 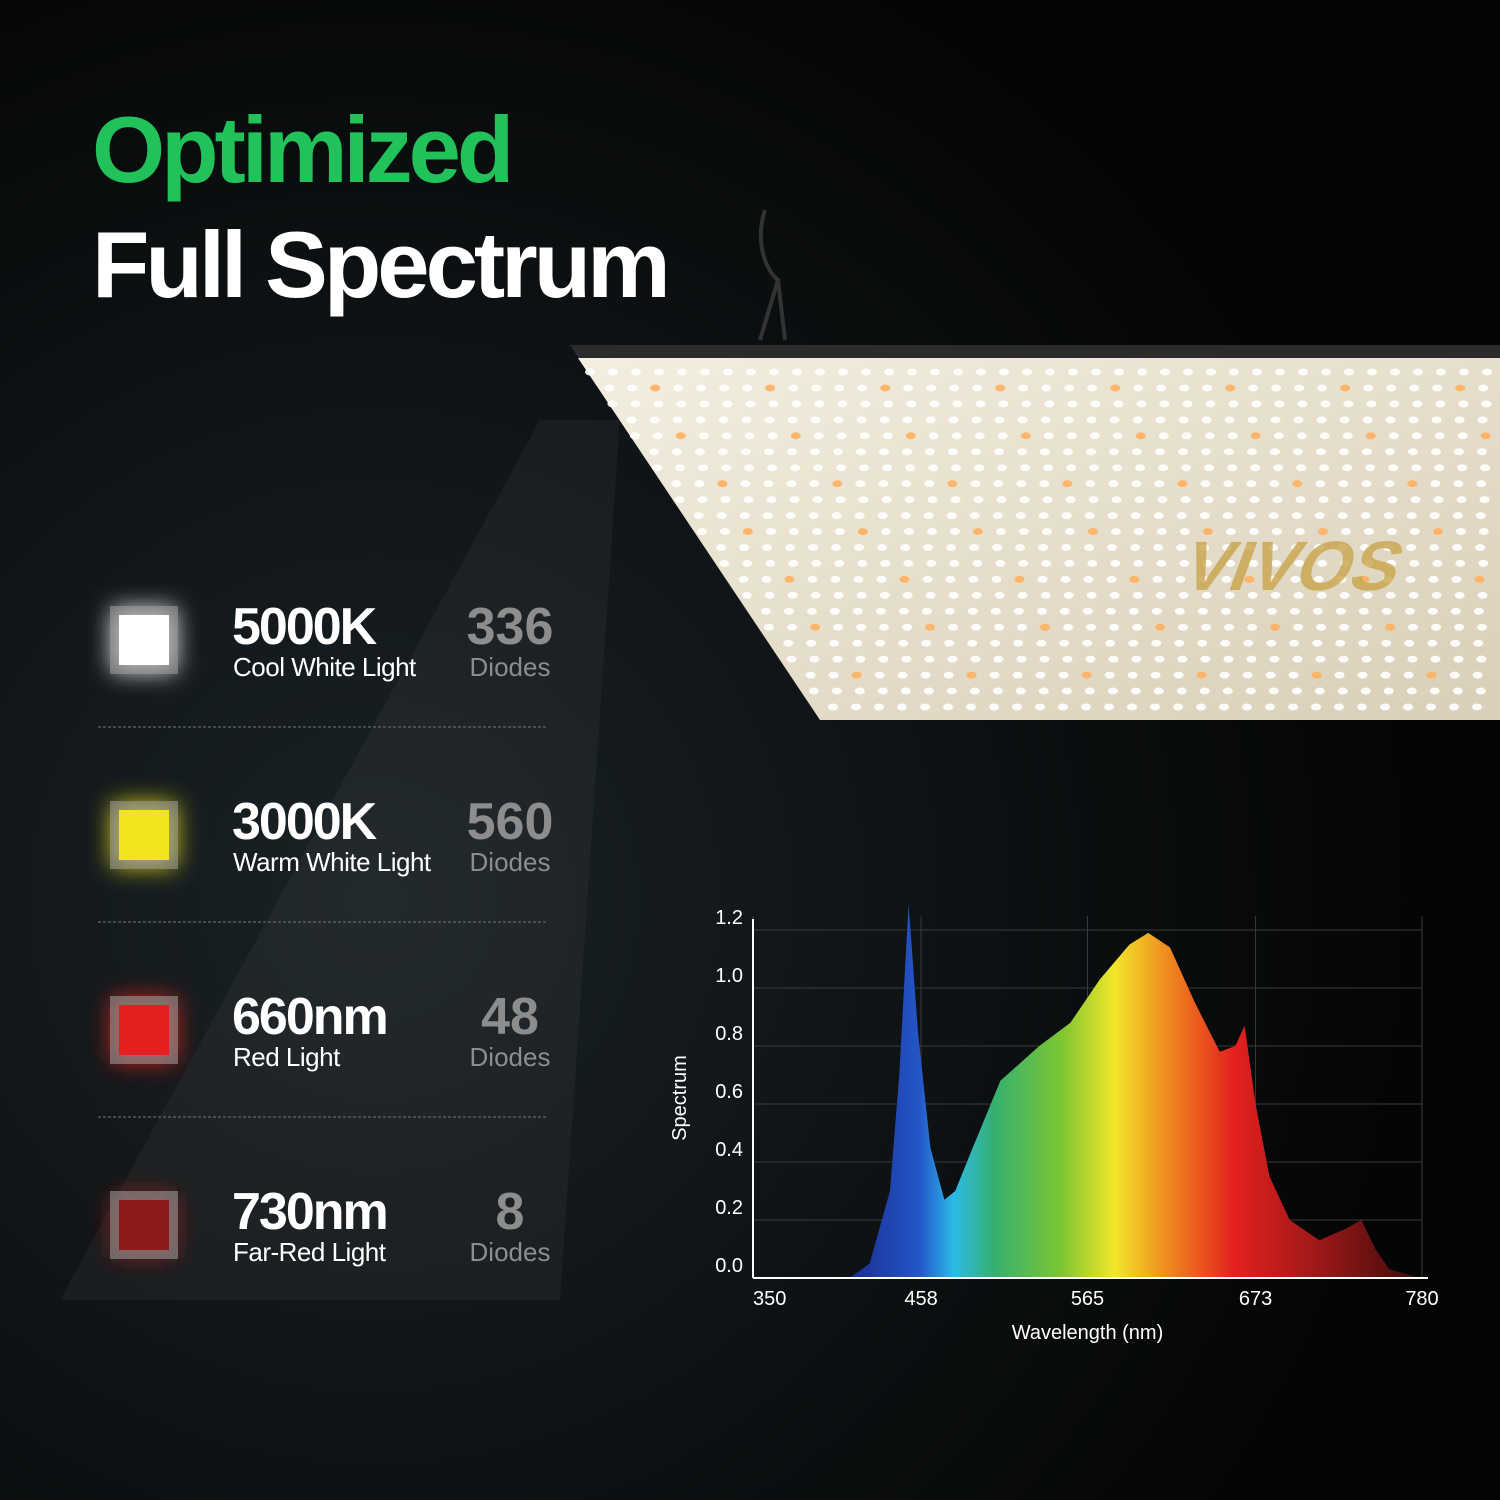 I want to click on diode-name: 730nm, so click(x=309, y=1212).